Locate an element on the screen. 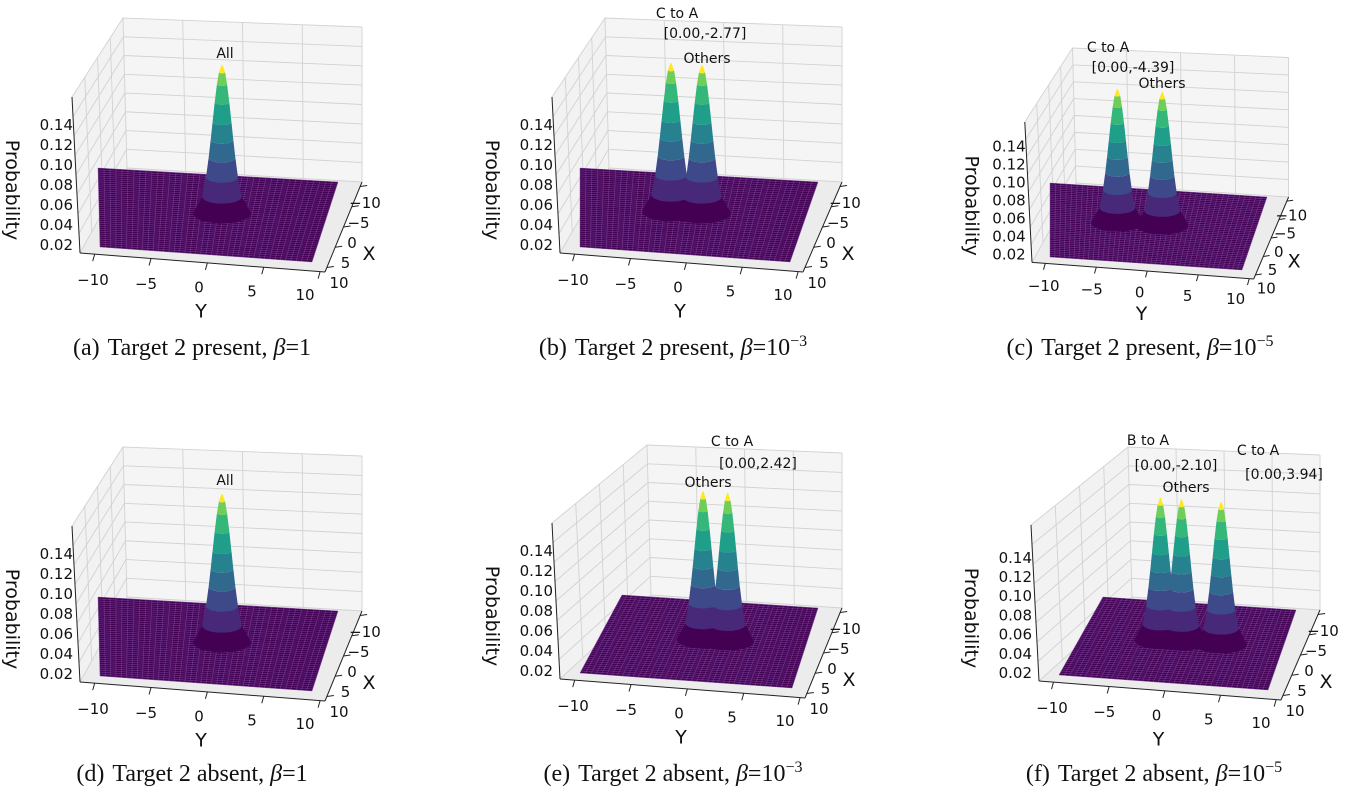  y-tick-label: −5 is located at coordinates (146, 713).